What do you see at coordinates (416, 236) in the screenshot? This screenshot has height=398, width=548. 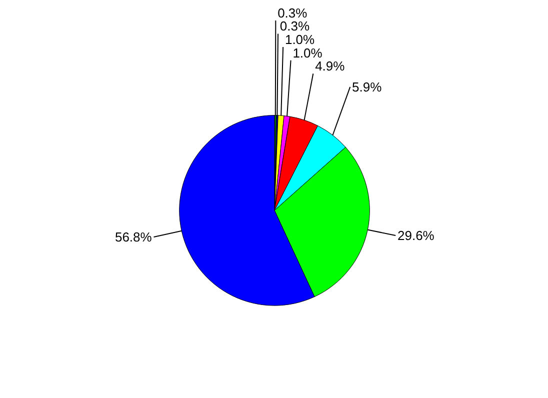 I see `data-label: 29.6%` at bounding box center [416, 236].